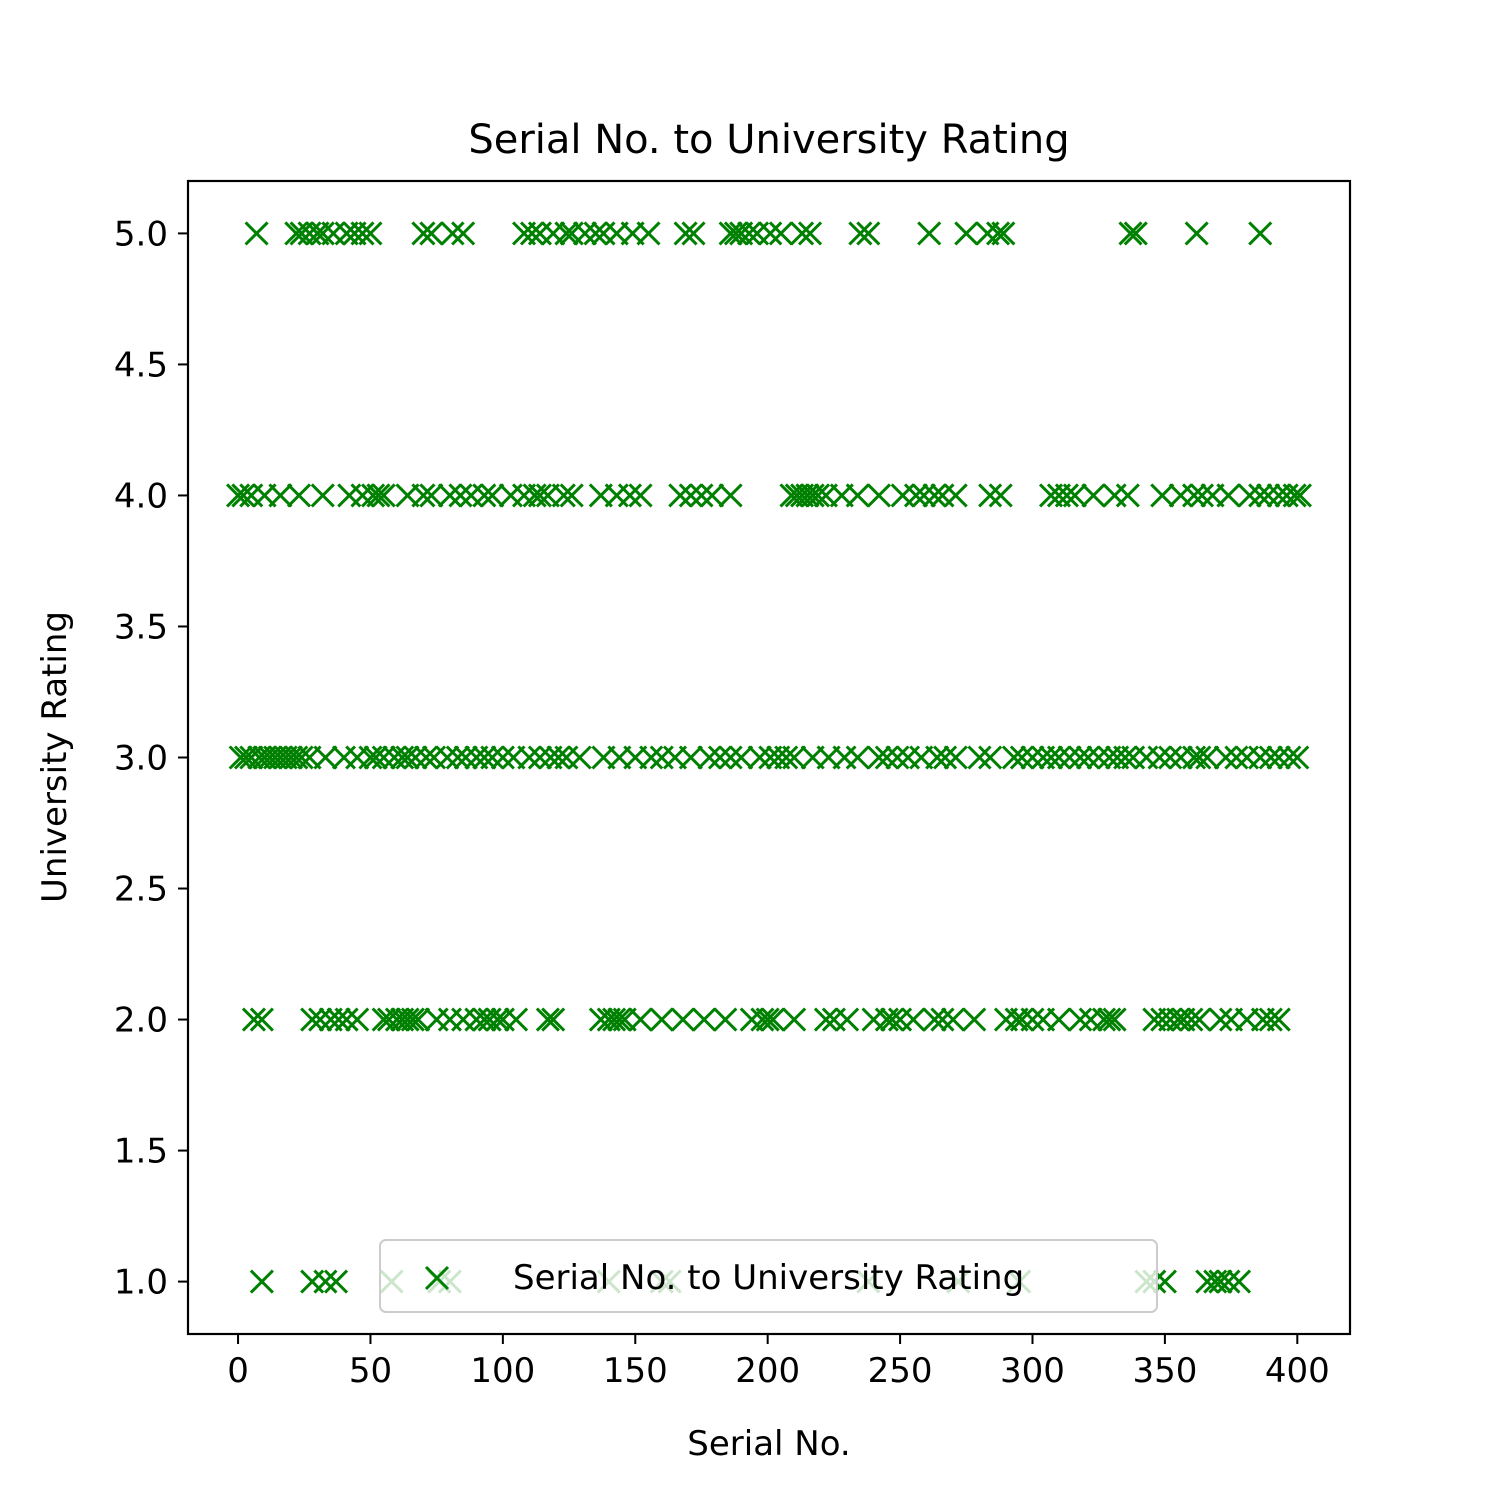 Image resolution: width=1500 pixels, height=1500 pixels. What do you see at coordinates (151, 758) in the screenshot?
I see `y-axis-ticks: 1.0 1.5 2.0 2.5 3.0 3.5 4.0 4.5 5.0` at bounding box center [151, 758].